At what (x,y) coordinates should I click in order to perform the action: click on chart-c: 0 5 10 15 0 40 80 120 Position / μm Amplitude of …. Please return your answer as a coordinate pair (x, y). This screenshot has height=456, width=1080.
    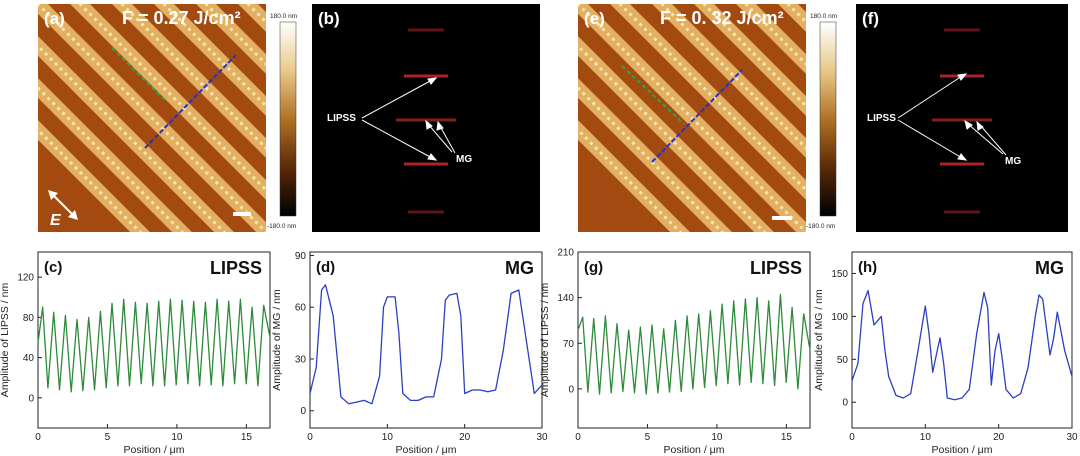
    Looking at the image, I should click on (135, 353).